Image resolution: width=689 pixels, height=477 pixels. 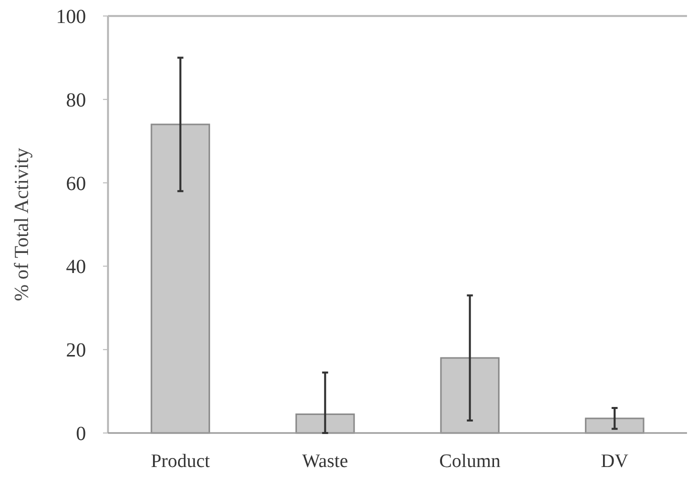 What do you see at coordinates (76, 351) in the screenshot?
I see `y-tick-label: 20` at bounding box center [76, 351].